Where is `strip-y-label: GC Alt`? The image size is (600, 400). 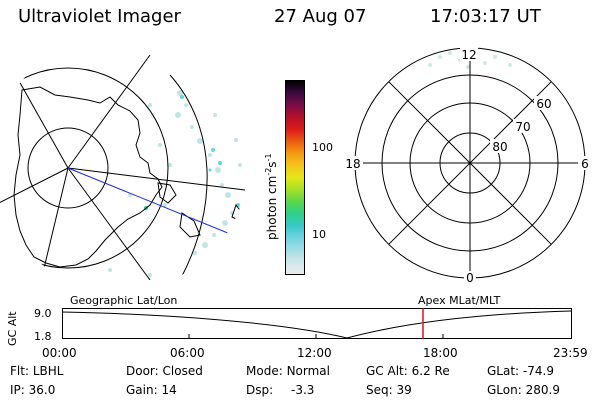
strip-y-label: GC Alt is located at coordinates (12, 328).